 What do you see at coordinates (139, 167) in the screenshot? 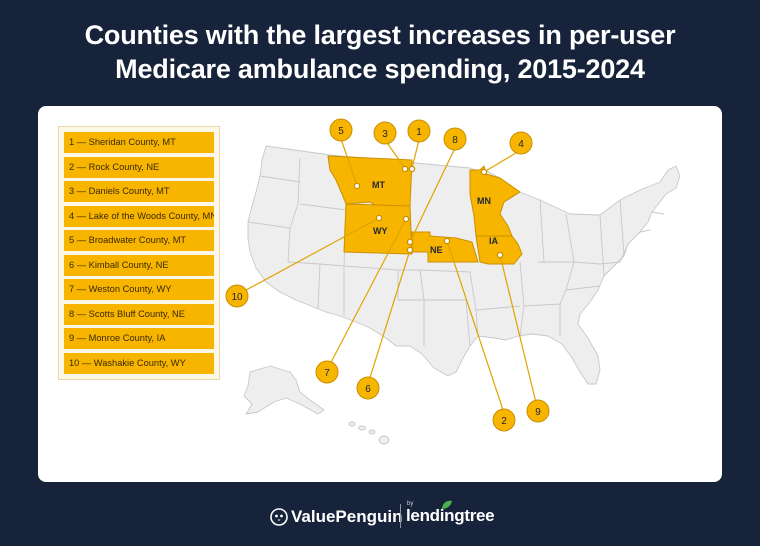
I see `legend-item-2: 2 — Rock County, NE` at bounding box center [139, 167].